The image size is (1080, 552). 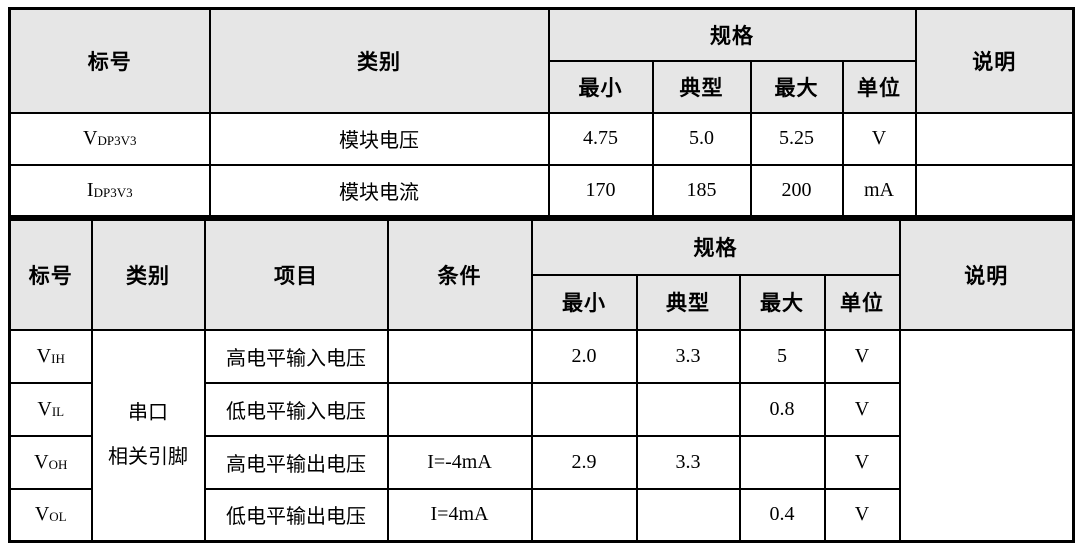 What do you see at coordinates (90, 189) in the screenshot?
I see `symbol-base: I` at bounding box center [90, 189].